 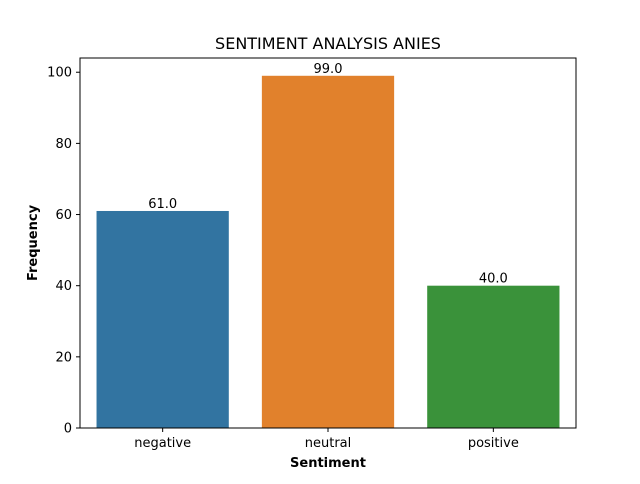 What do you see at coordinates (68, 429) in the screenshot?
I see `y-tick-label-0: 0` at bounding box center [68, 429].